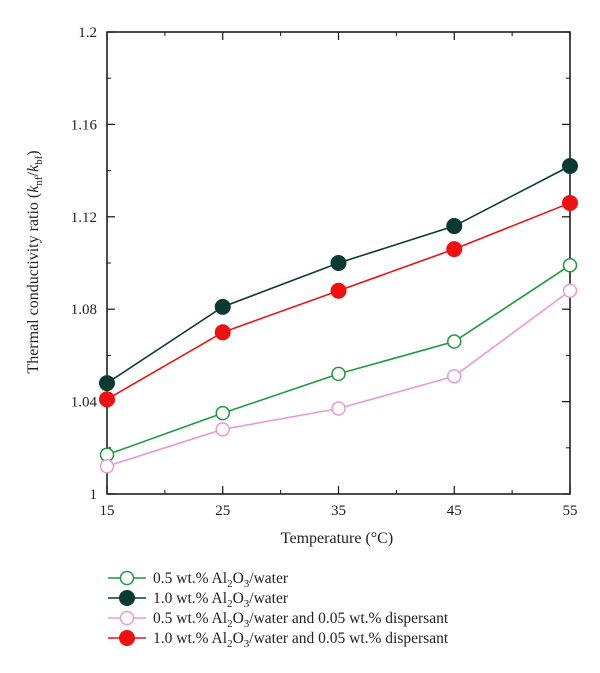  What do you see at coordinates (107, 511) in the screenshot?
I see `x-tick-label: 15` at bounding box center [107, 511].